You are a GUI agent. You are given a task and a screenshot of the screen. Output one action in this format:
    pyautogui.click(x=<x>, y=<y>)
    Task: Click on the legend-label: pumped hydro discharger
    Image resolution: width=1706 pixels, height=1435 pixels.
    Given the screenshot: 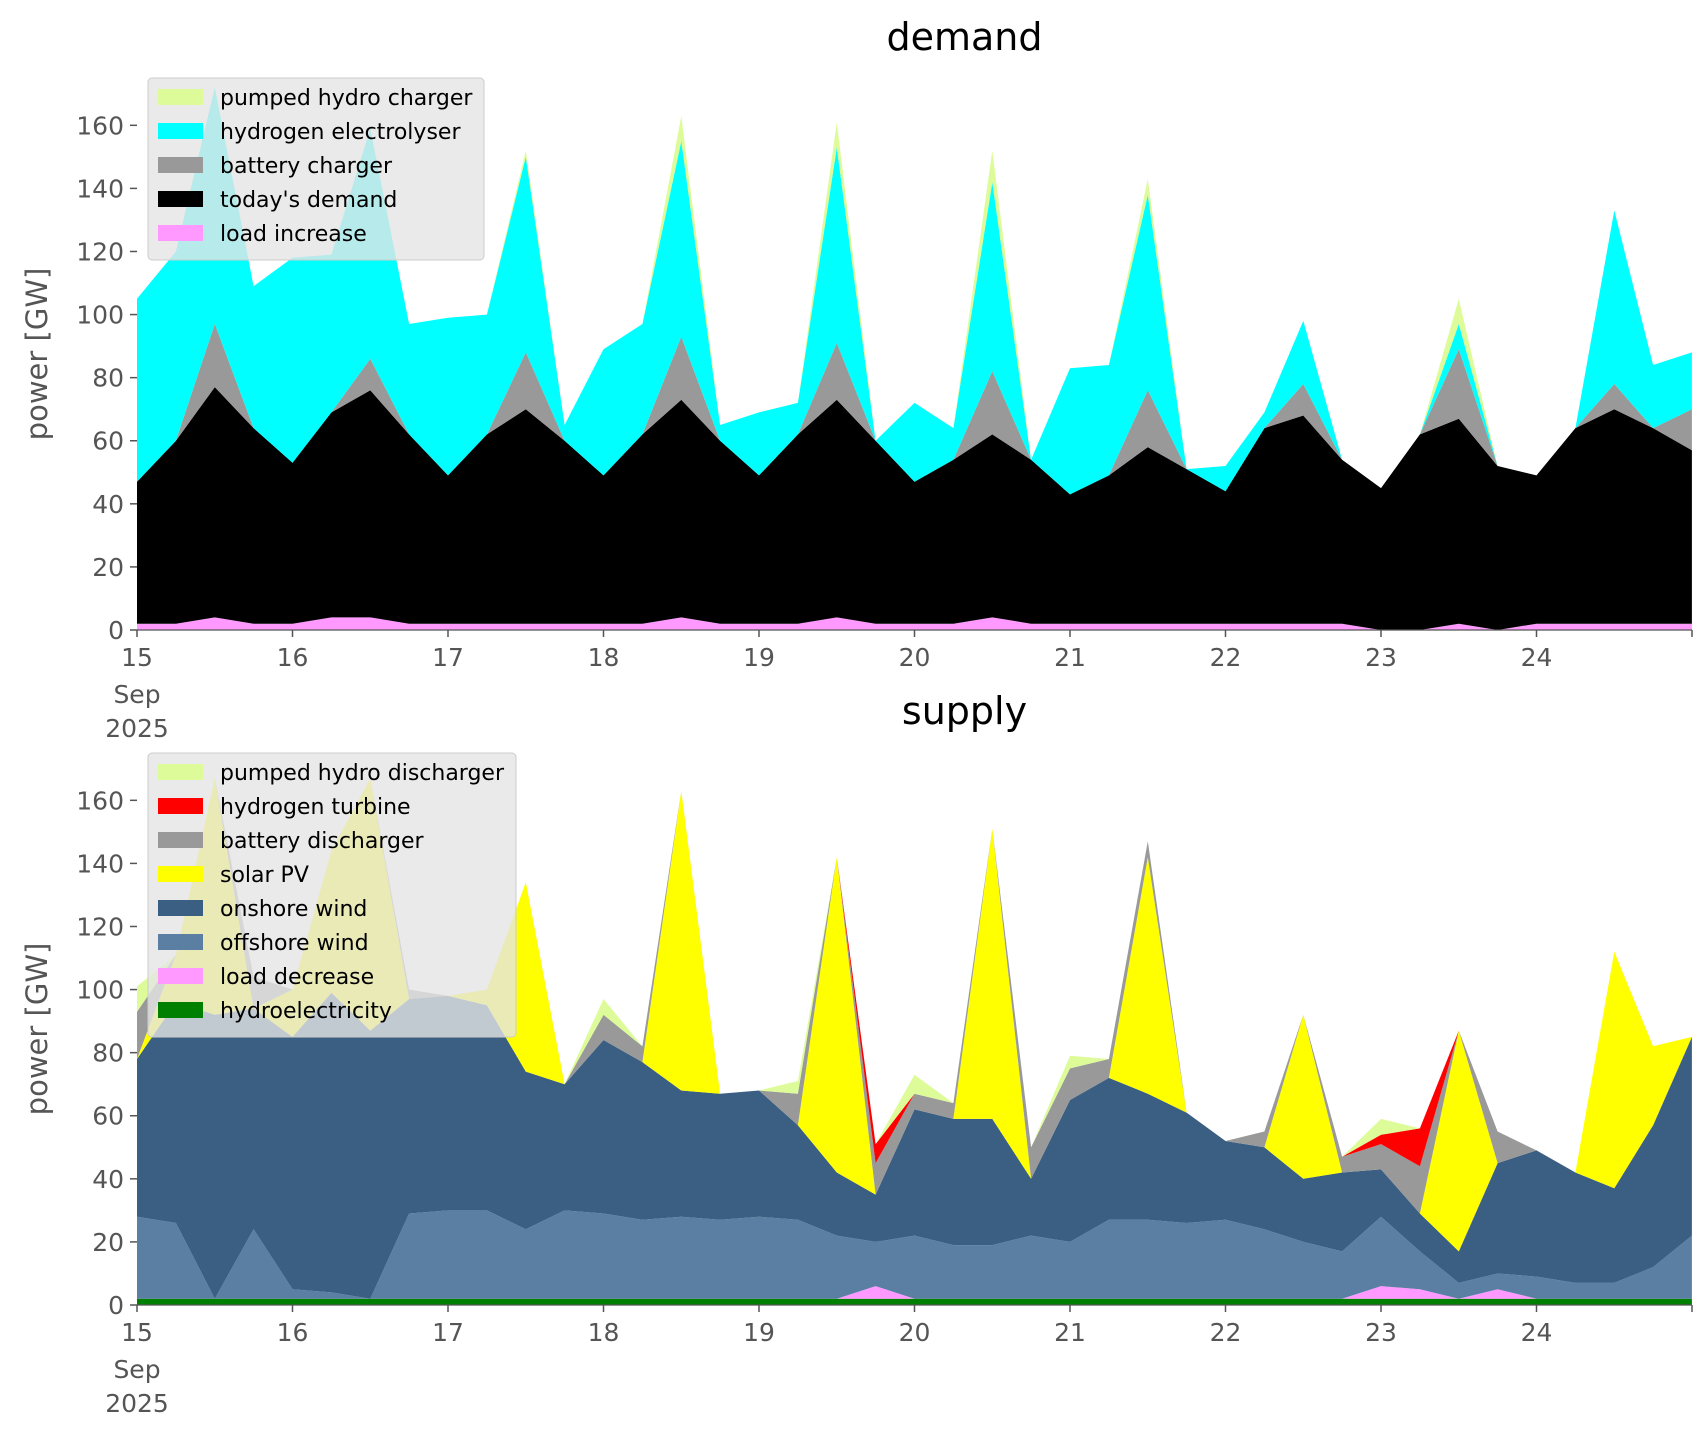 What is the action you would take?
    pyautogui.click(x=362, y=773)
    